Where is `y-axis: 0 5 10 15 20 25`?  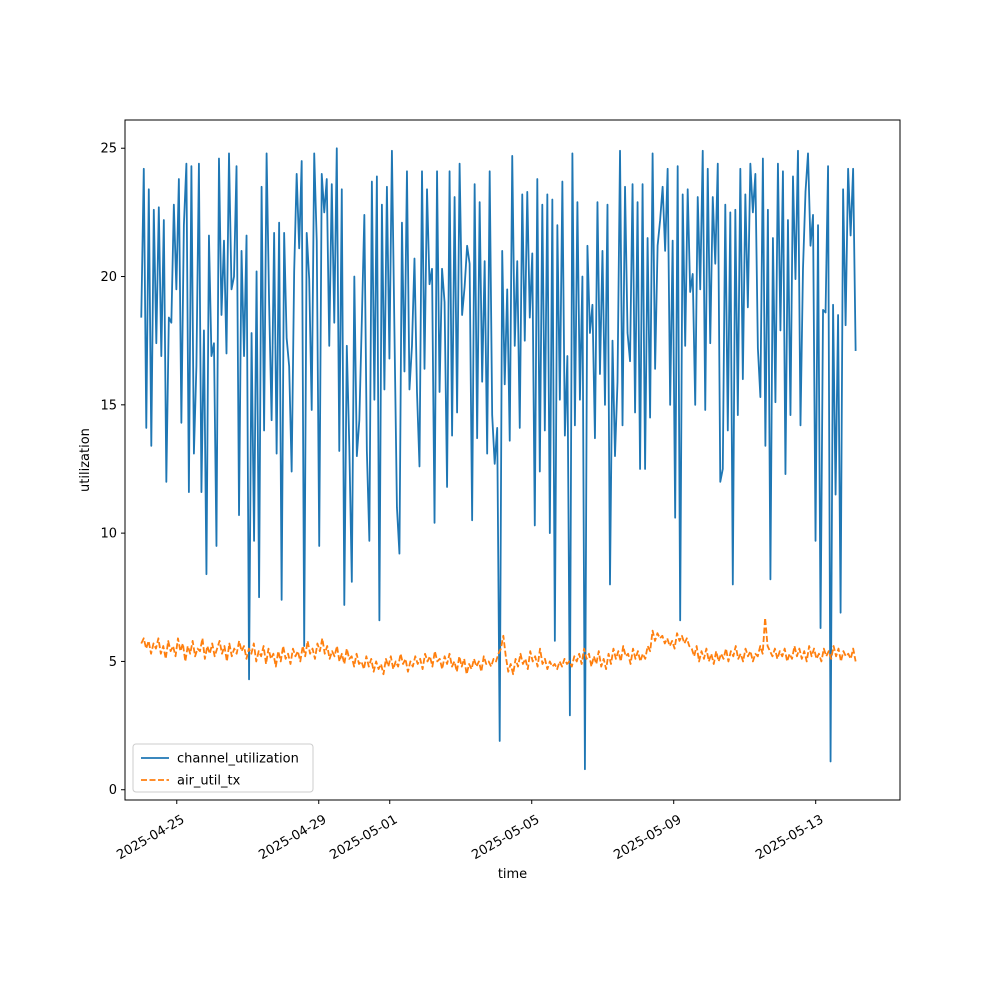 y-axis: 0 5 10 15 20 25 is located at coordinates (112, 470).